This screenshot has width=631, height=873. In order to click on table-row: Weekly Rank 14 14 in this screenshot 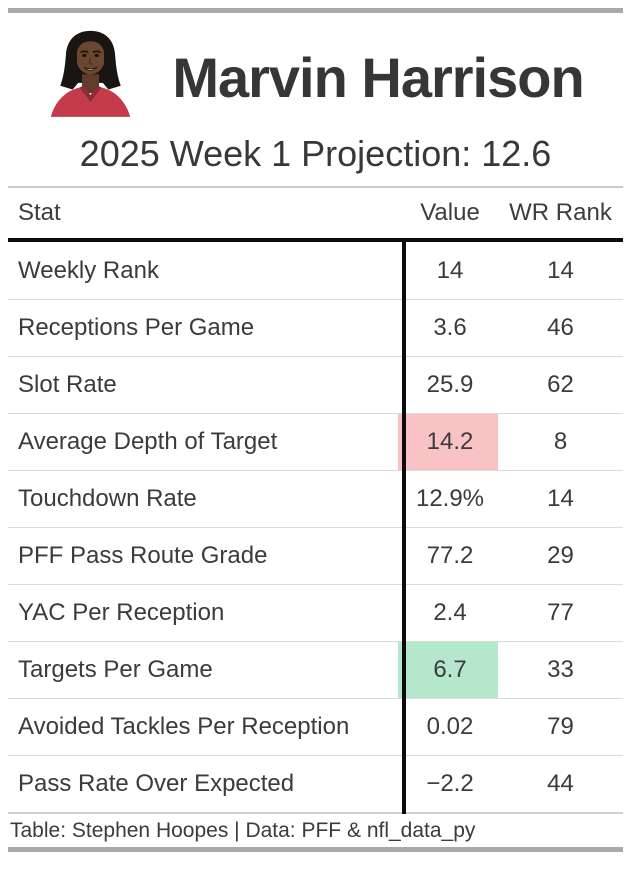, I will do `click(315, 270)`.